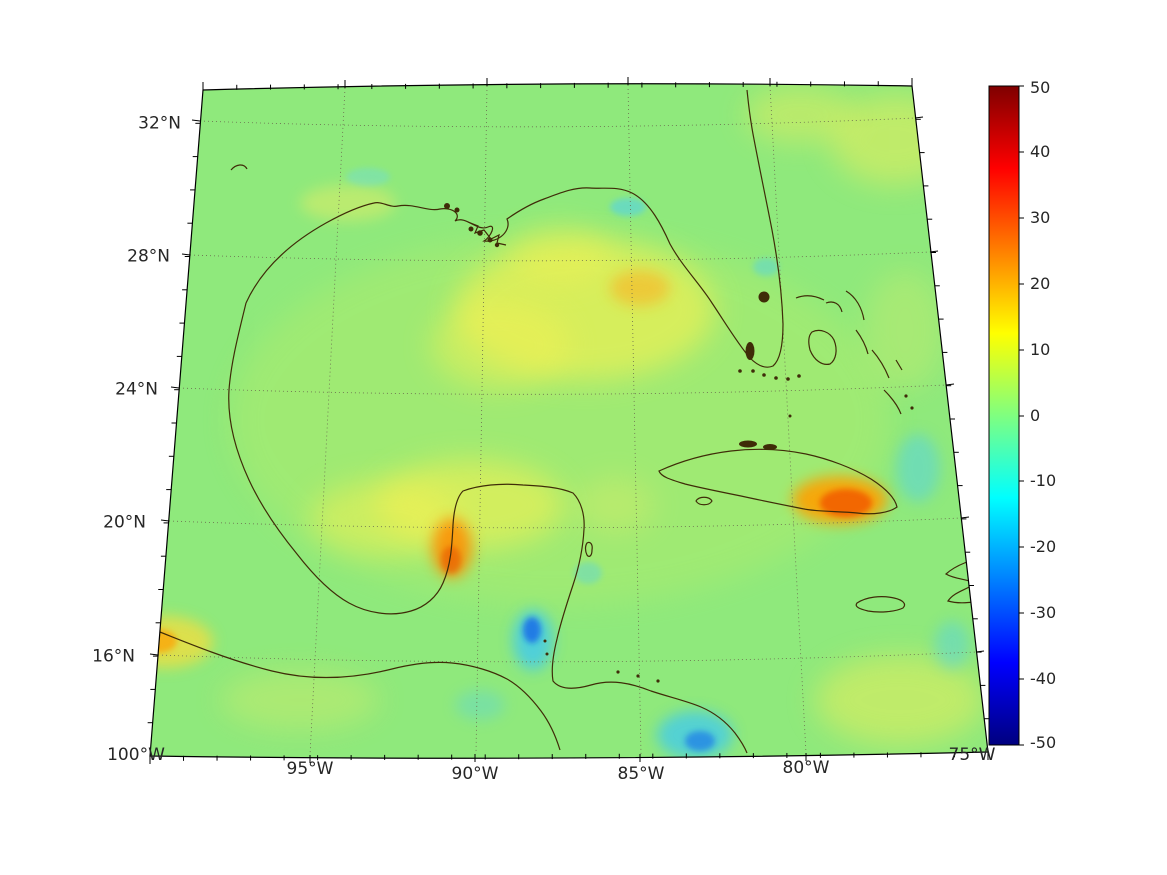  I want to click on y-tick-label-28n: 28°N, so click(148, 256).